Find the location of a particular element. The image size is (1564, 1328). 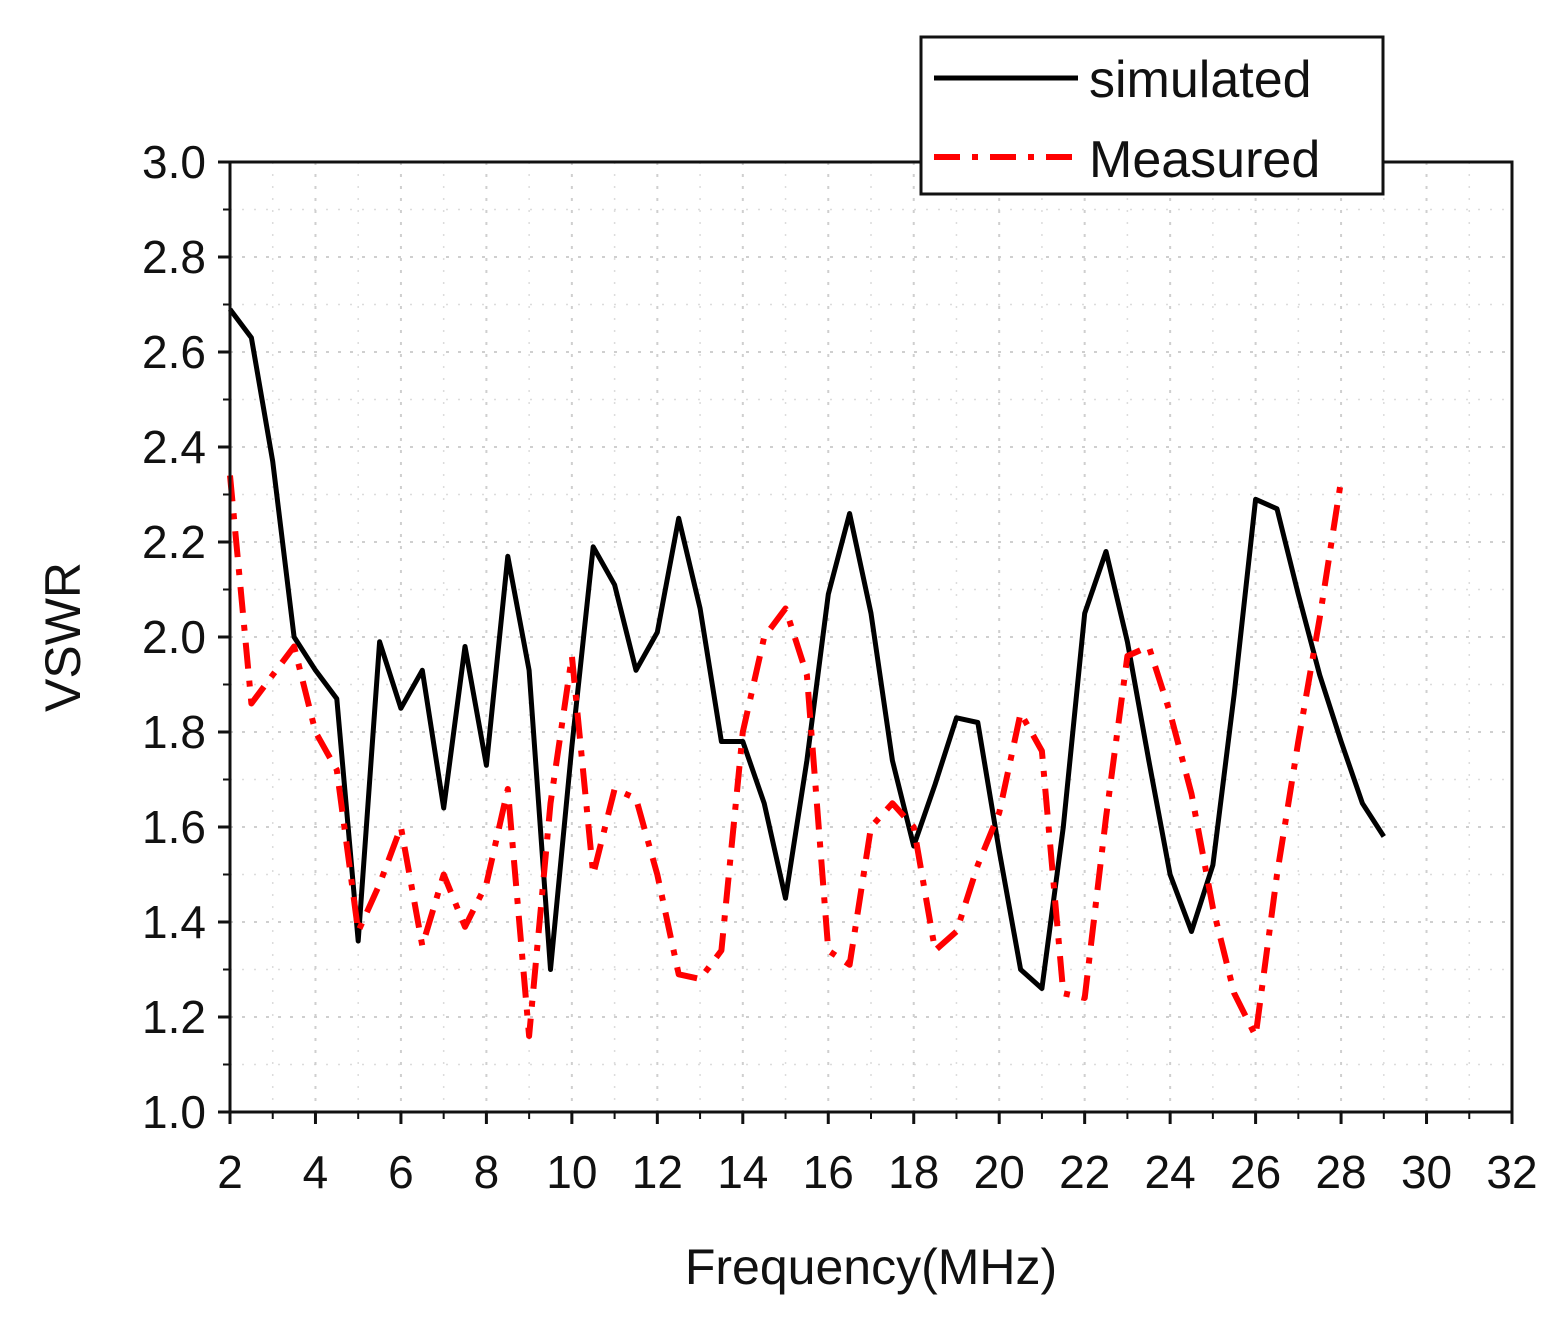

x-tick-label: 16 is located at coordinates (828, 1172).